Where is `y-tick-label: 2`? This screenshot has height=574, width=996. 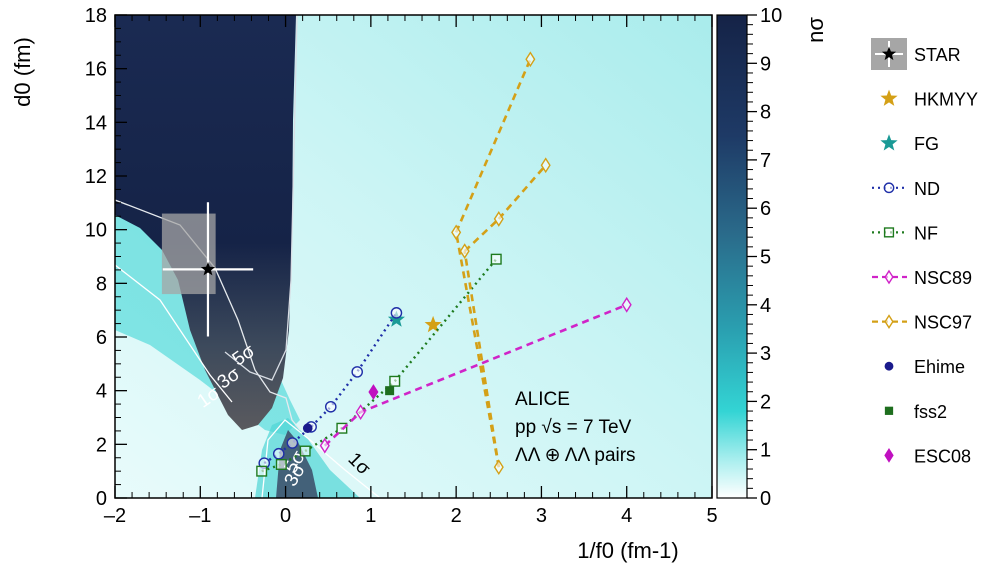 y-tick-label: 2 is located at coordinates (101, 445).